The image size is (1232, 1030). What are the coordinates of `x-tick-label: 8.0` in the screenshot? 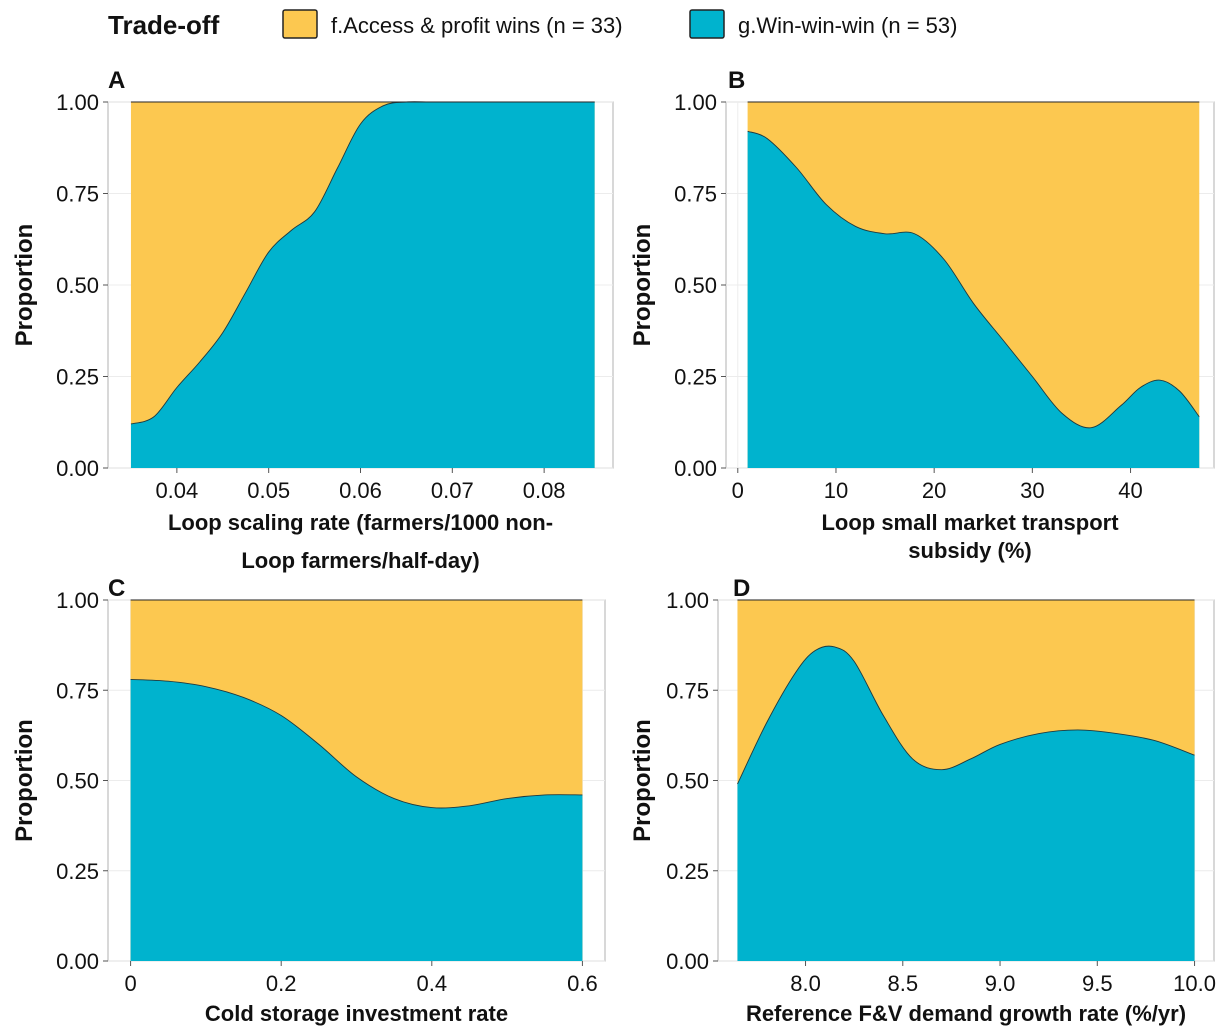 It's located at (805, 983).